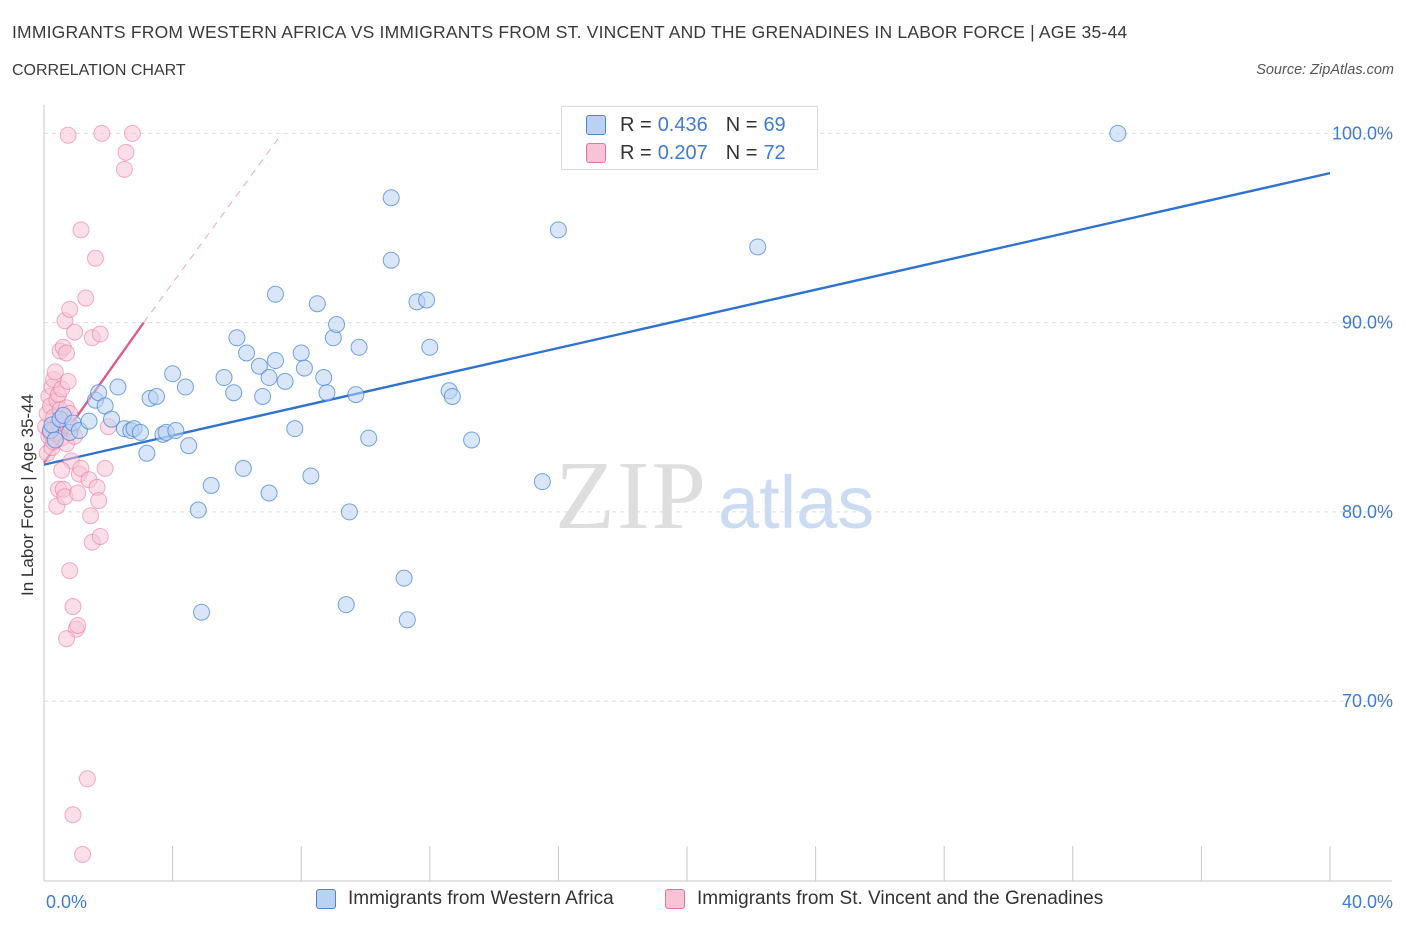 This screenshot has height=930, width=1406. I want to click on x-tick-label: 40.0%, so click(1367, 902).